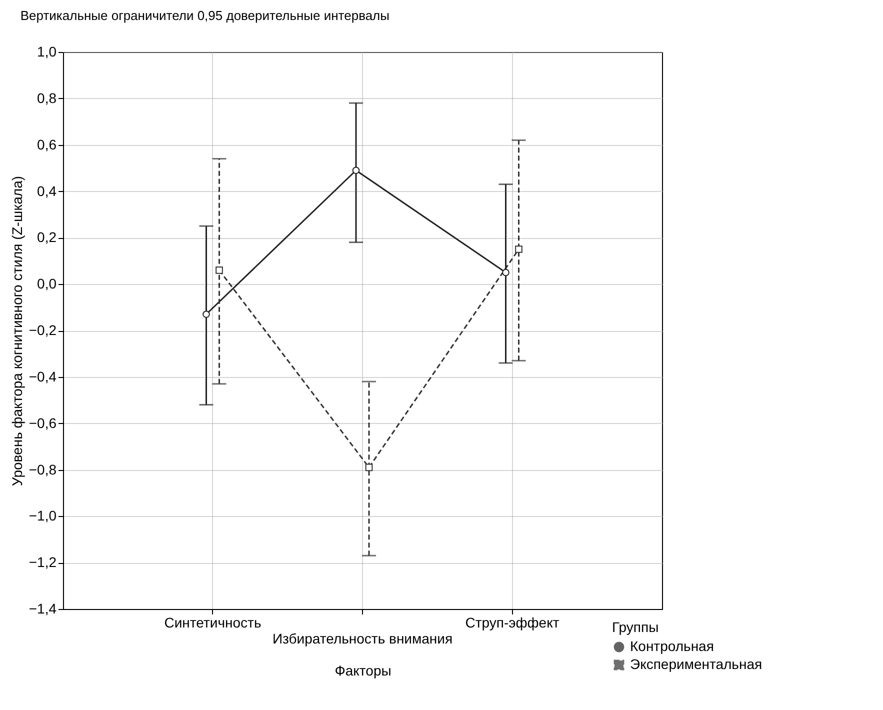 This screenshot has width=883, height=710. Describe the element at coordinates (42, 608) in the screenshot. I see `y-tick-label: −1,4` at that location.